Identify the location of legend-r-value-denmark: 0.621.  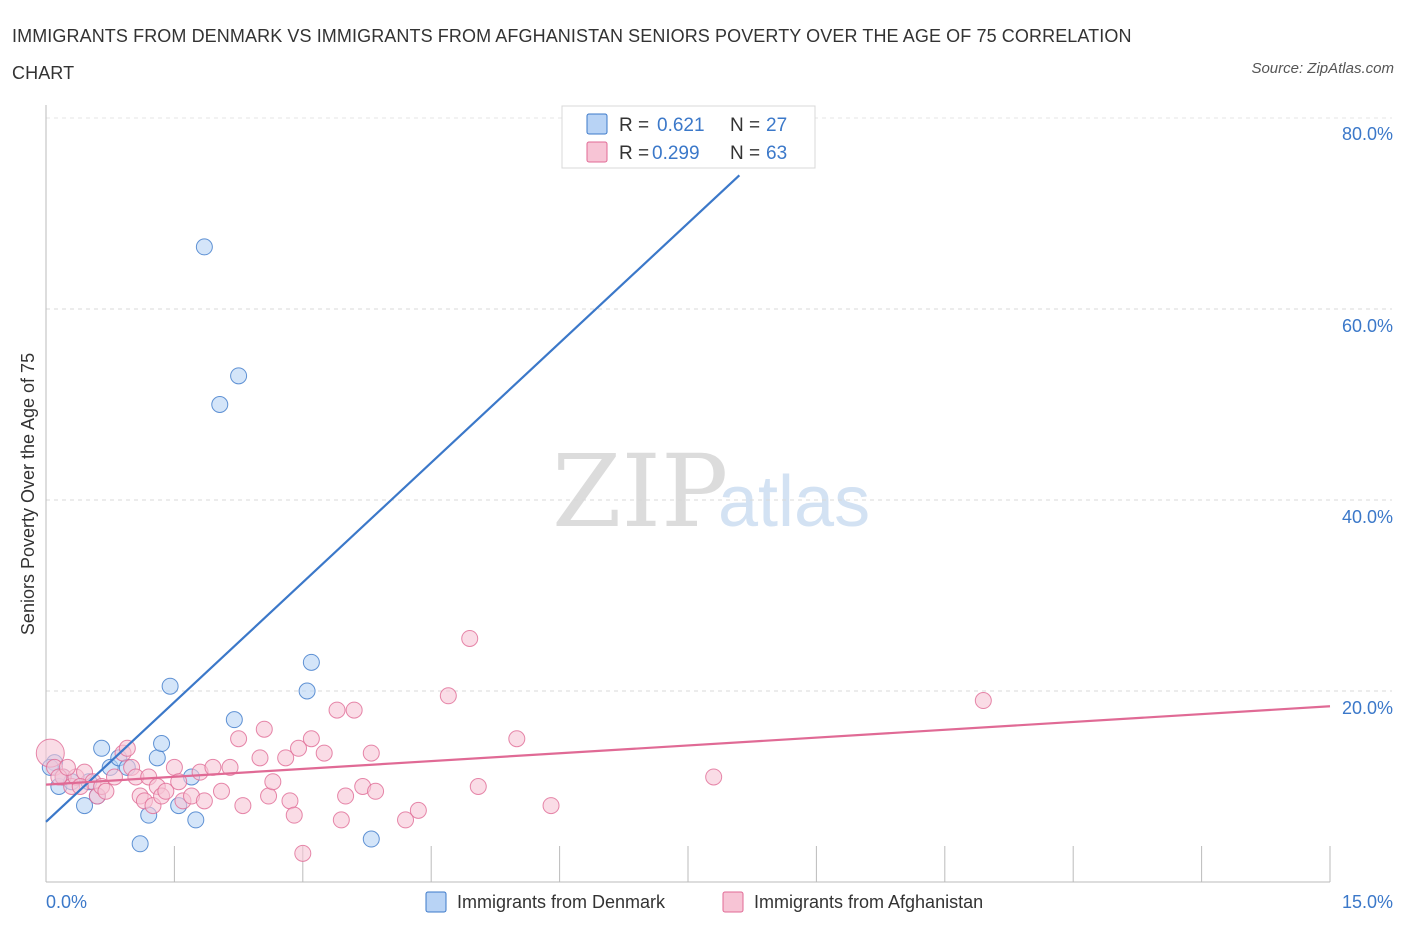
(681, 125).